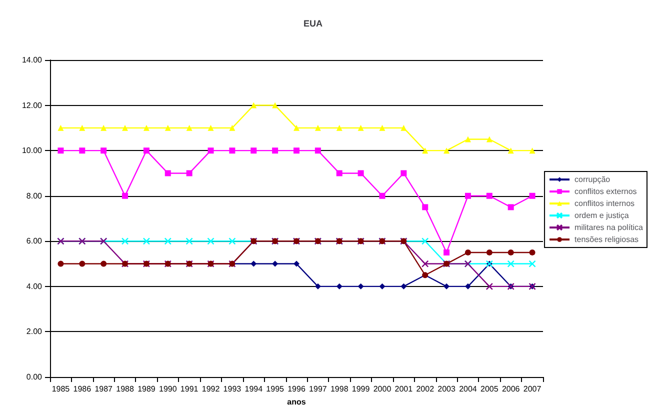 The width and height of the screenshot is (659, 419). What do you see at coordinates (489, 389) in the screenshot?
I see `x-tick-label: 2005` at bounding box center [489, 389].